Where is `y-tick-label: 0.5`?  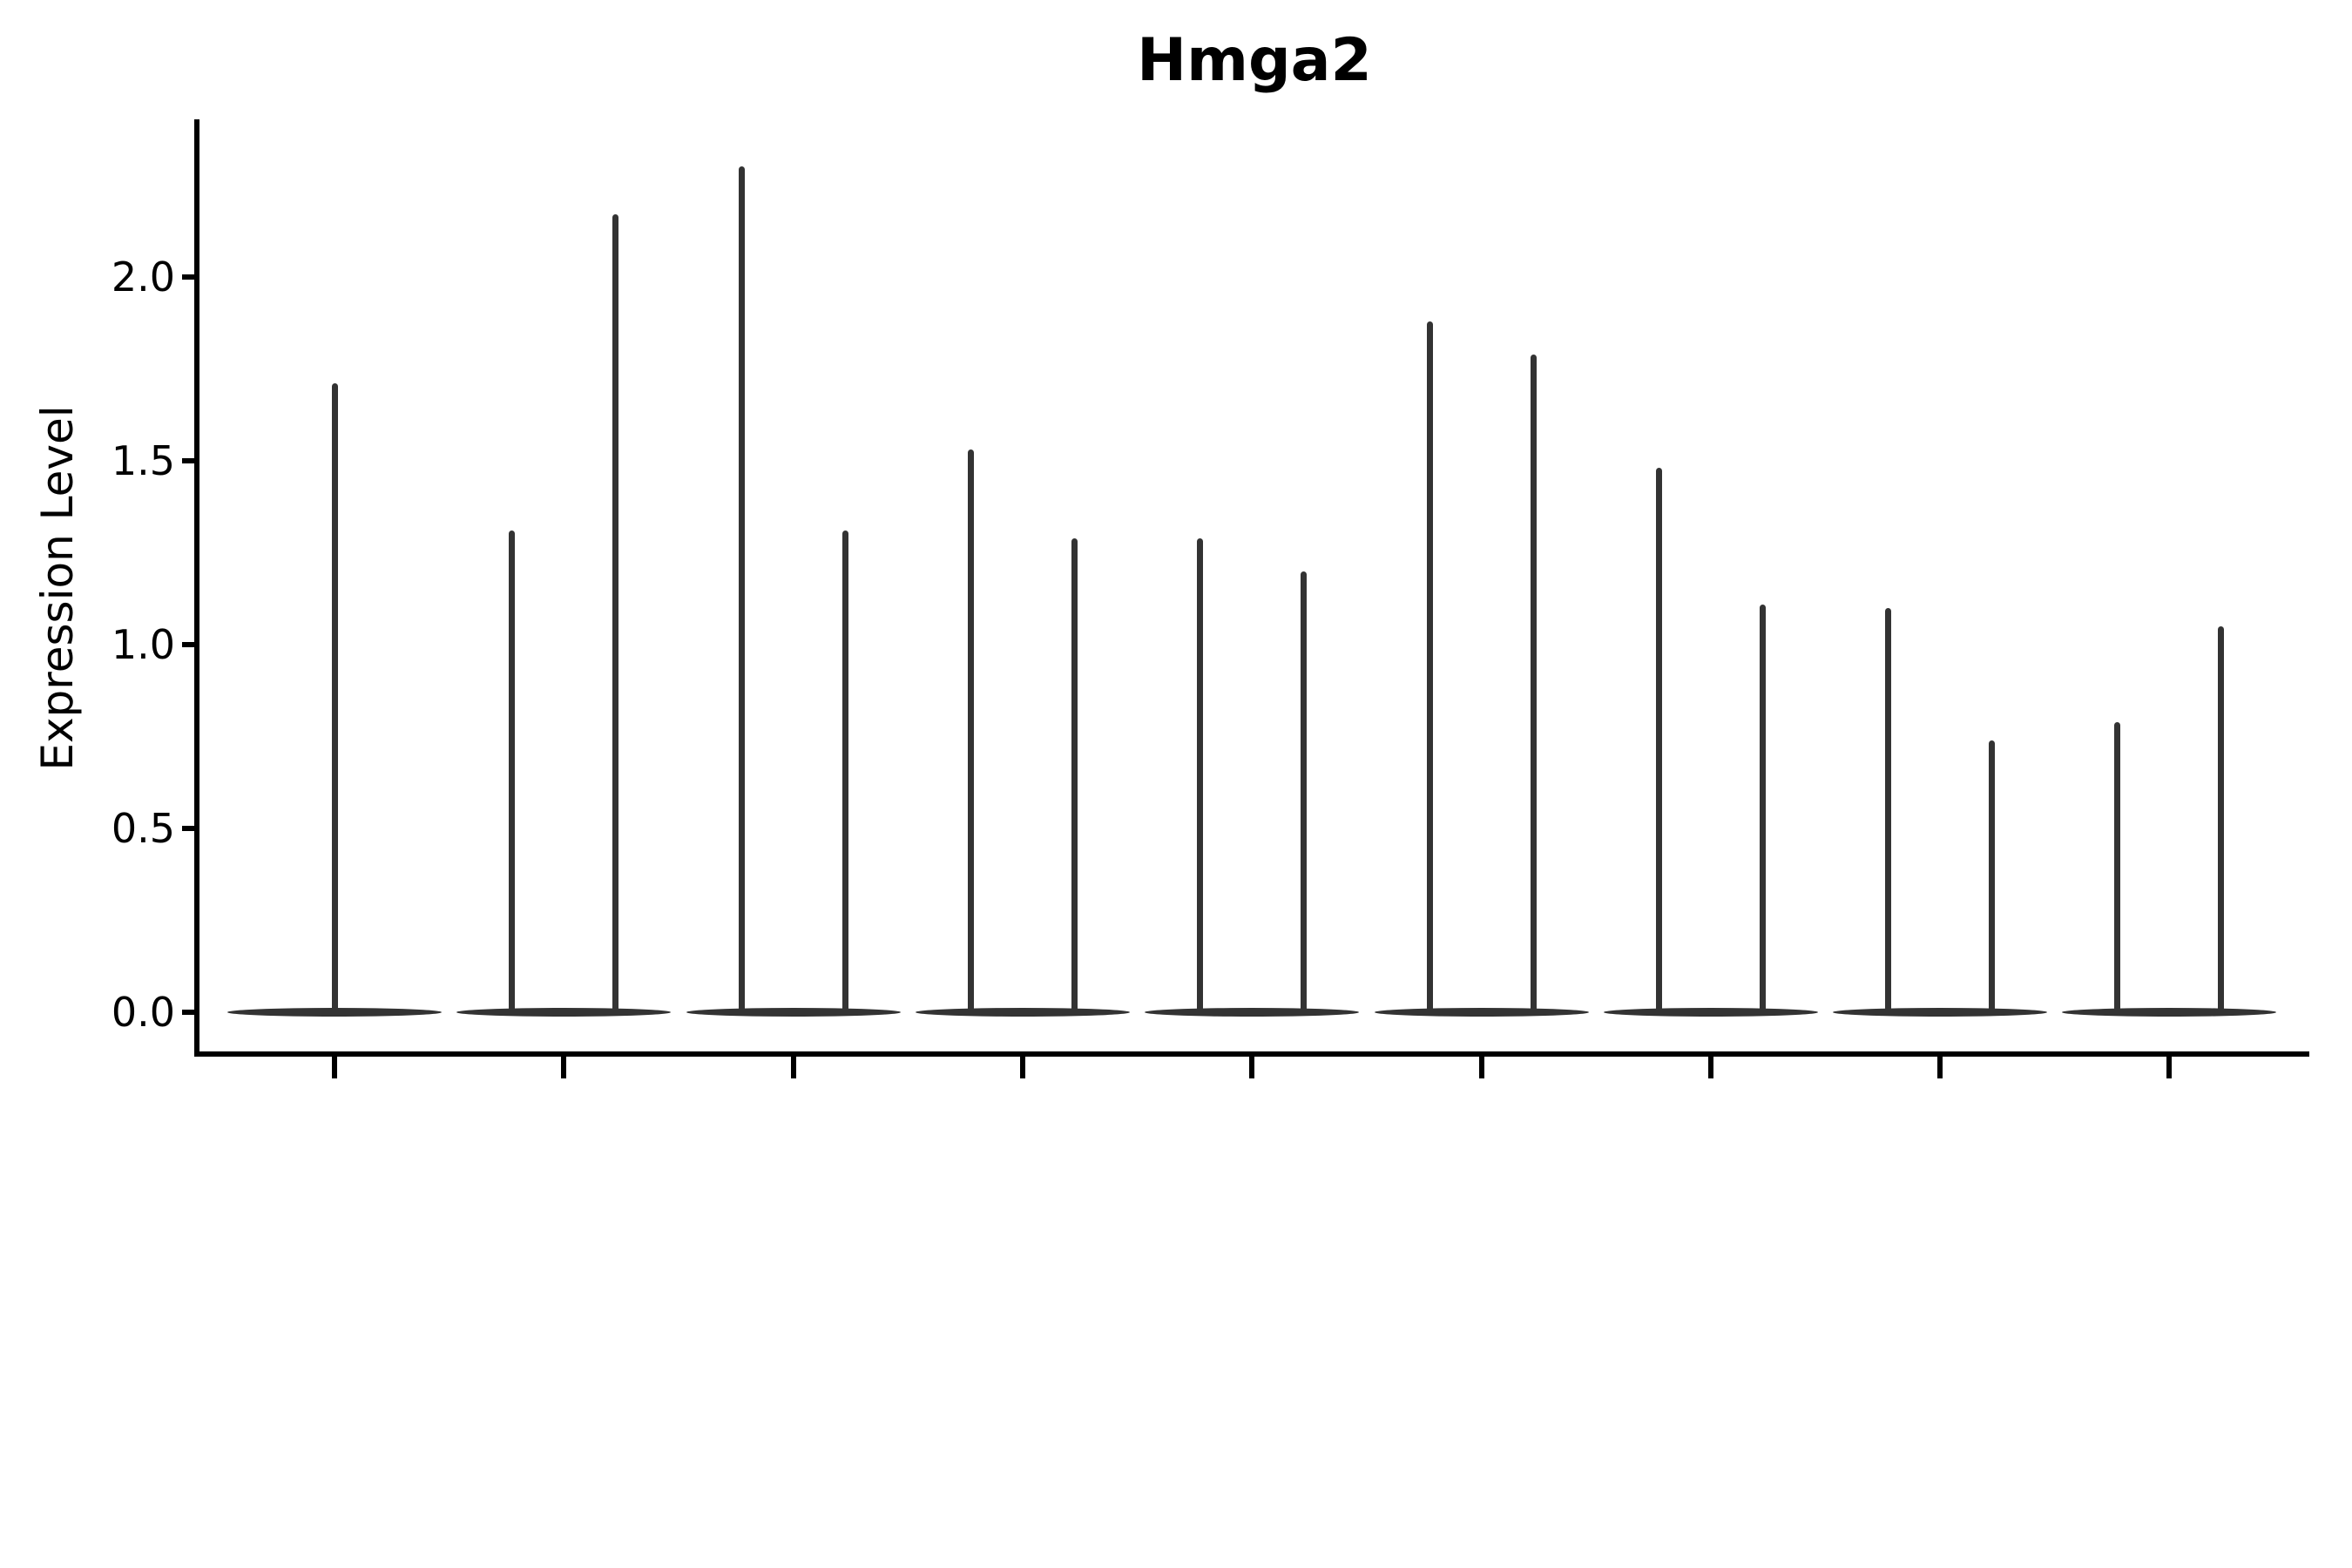 y-tick-label: 0.5 is located at coordinates (143, 829).